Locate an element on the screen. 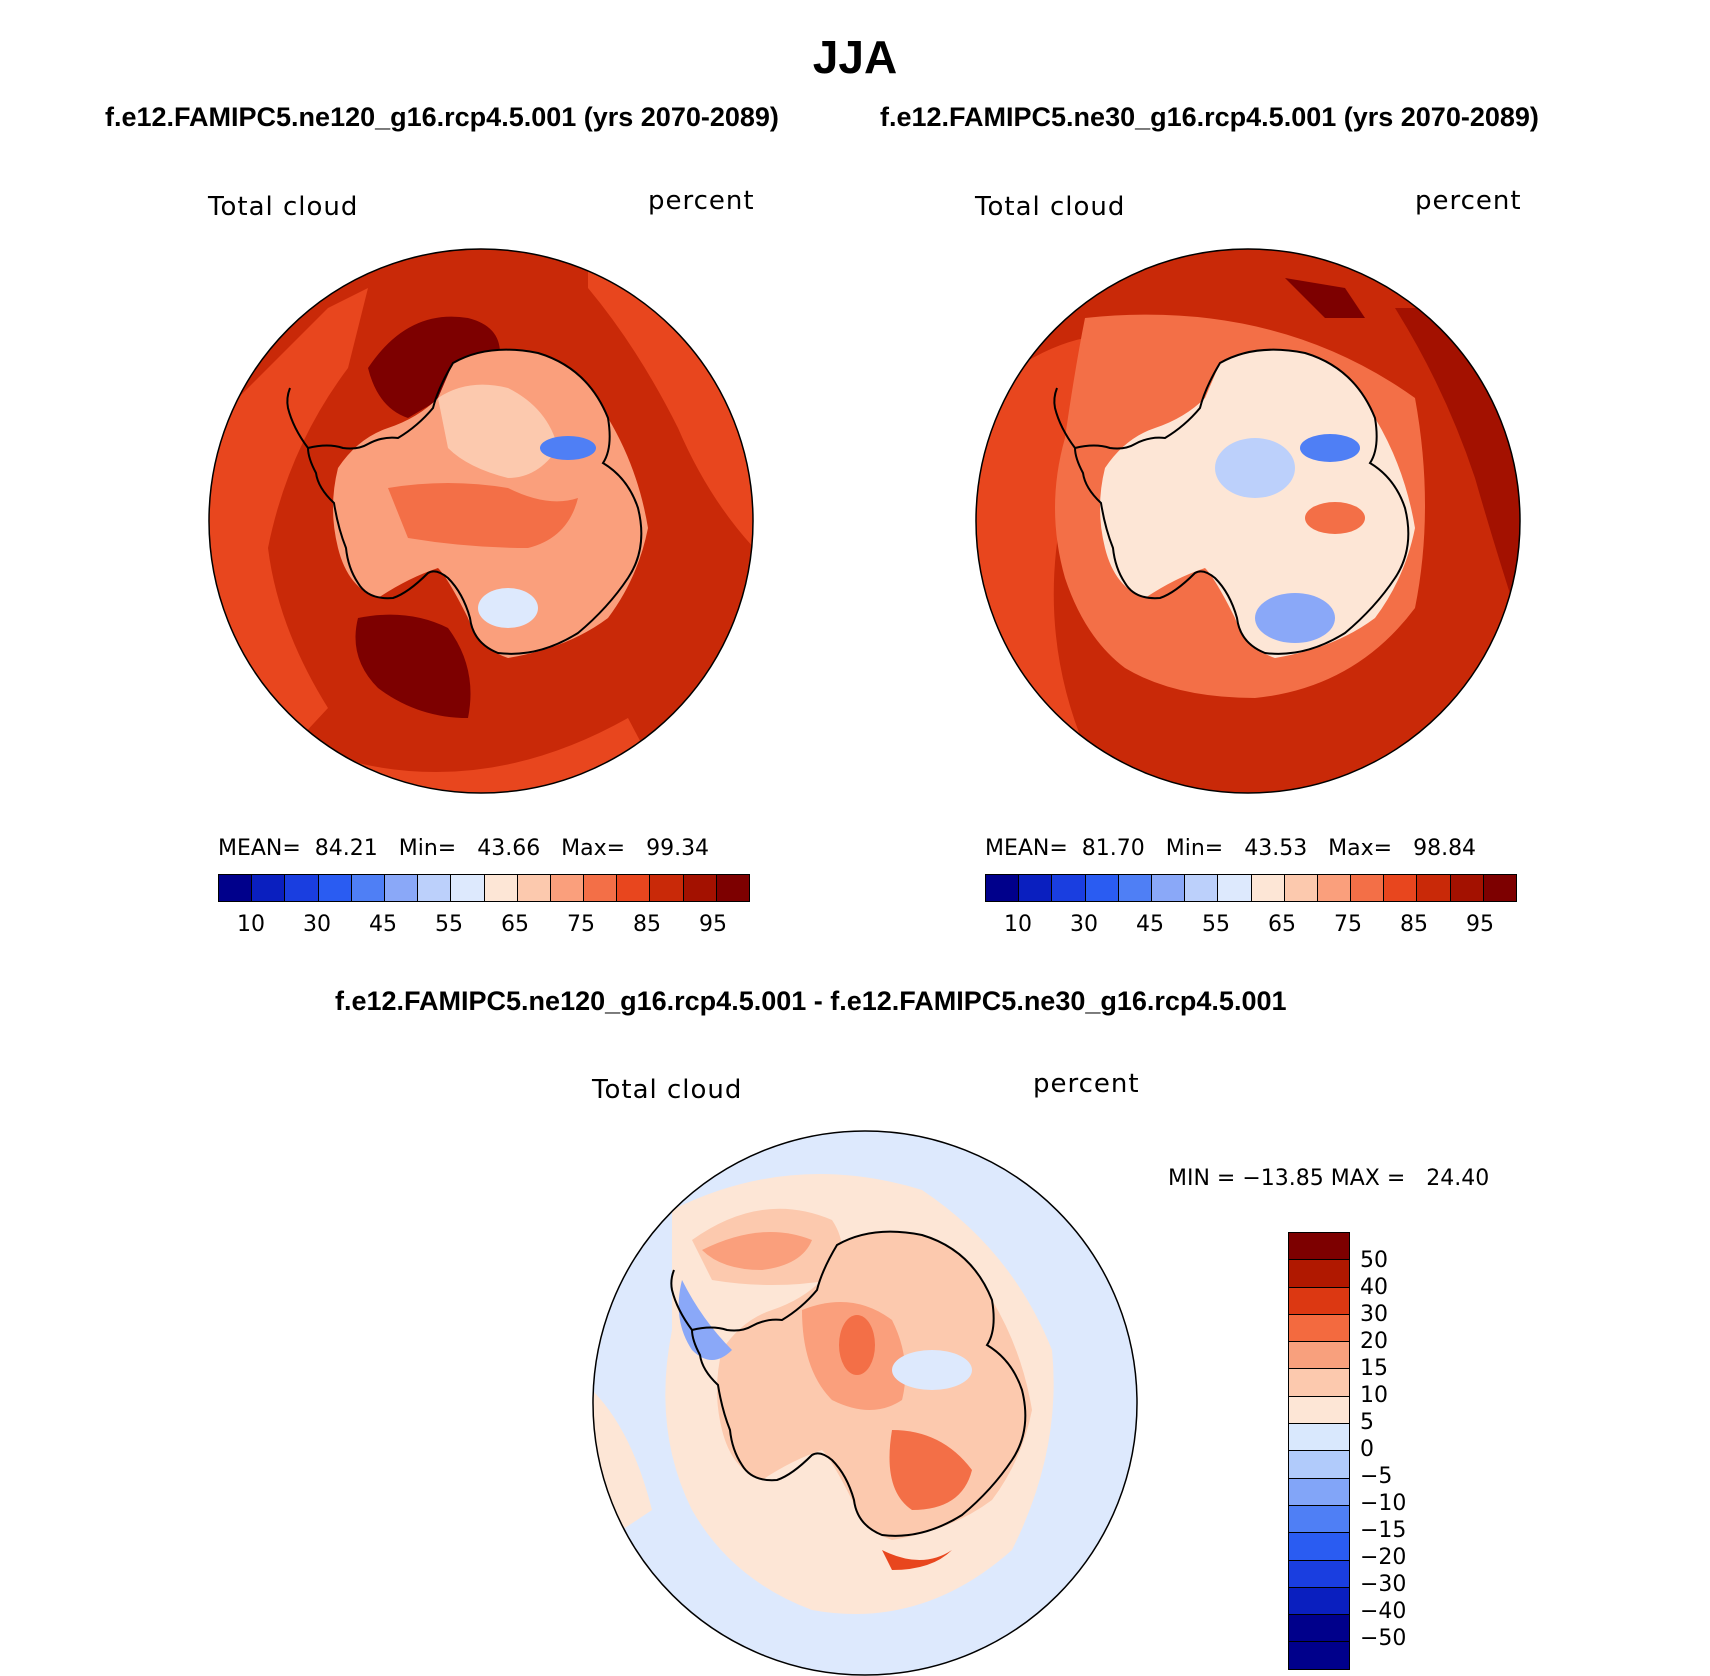 This screenshot has width=1710, height=1676. diff-neg-peninsula is located at coordinates (705, 1320).